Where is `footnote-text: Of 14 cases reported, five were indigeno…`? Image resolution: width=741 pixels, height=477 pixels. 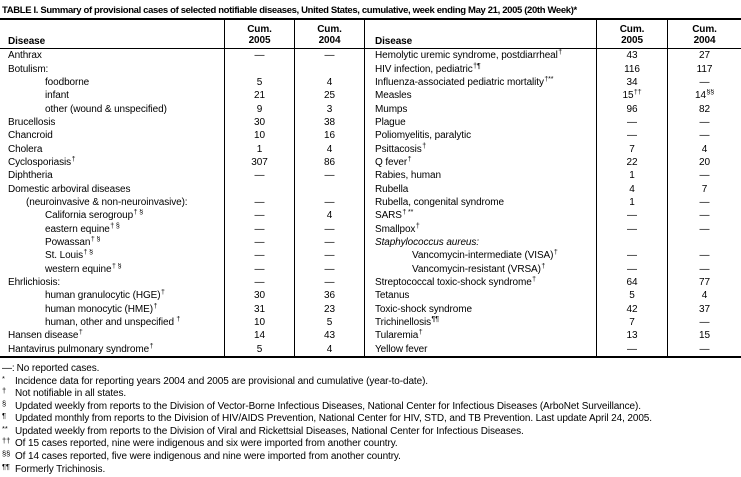 footnote-text: Of 14 cases reported, five were indigeno… is located at coordinates (208, 457).